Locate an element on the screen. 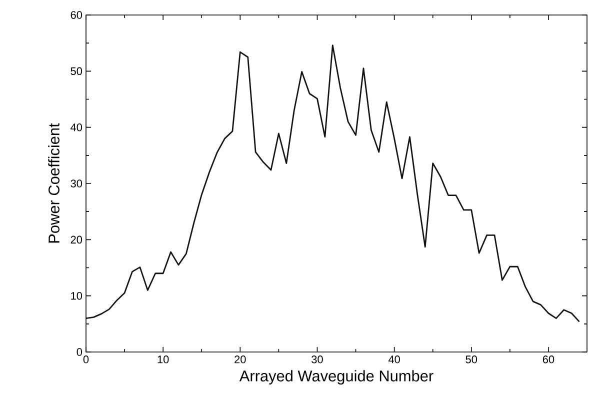 Image resolution: width=598 pixels, height=419 pixels. y-axis-title: Power Coefficient is located at coordinates (54, 183).